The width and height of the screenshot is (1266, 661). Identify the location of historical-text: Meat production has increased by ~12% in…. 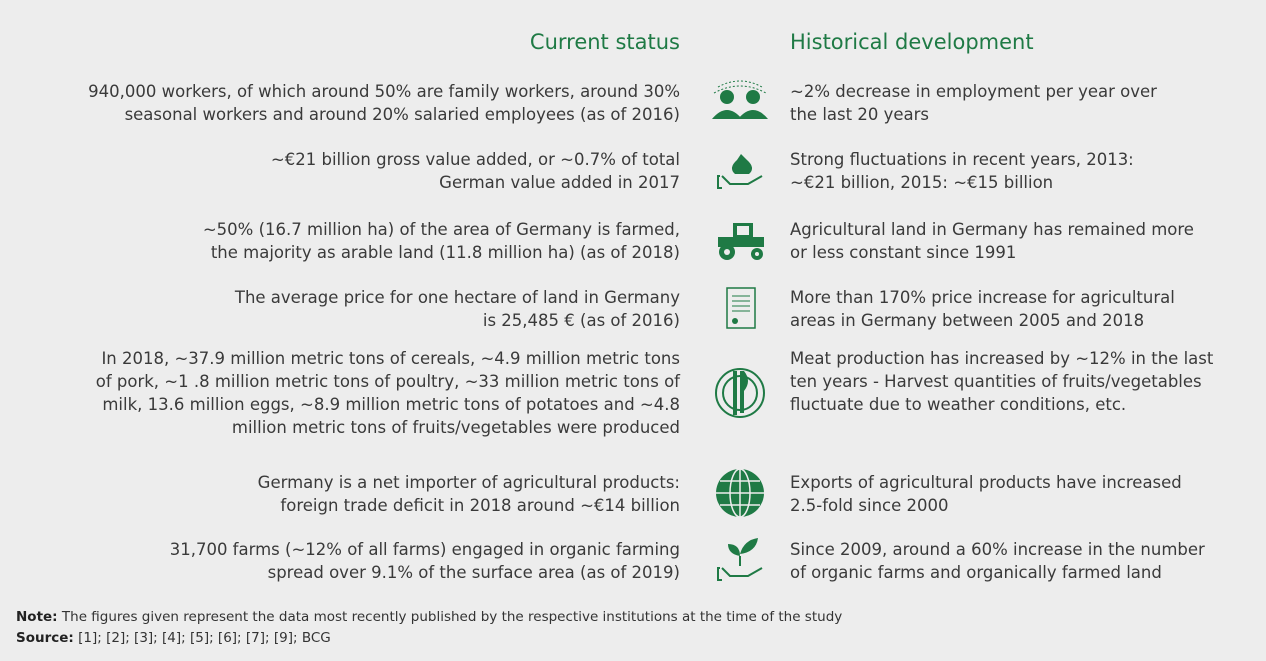
(1002, 358).